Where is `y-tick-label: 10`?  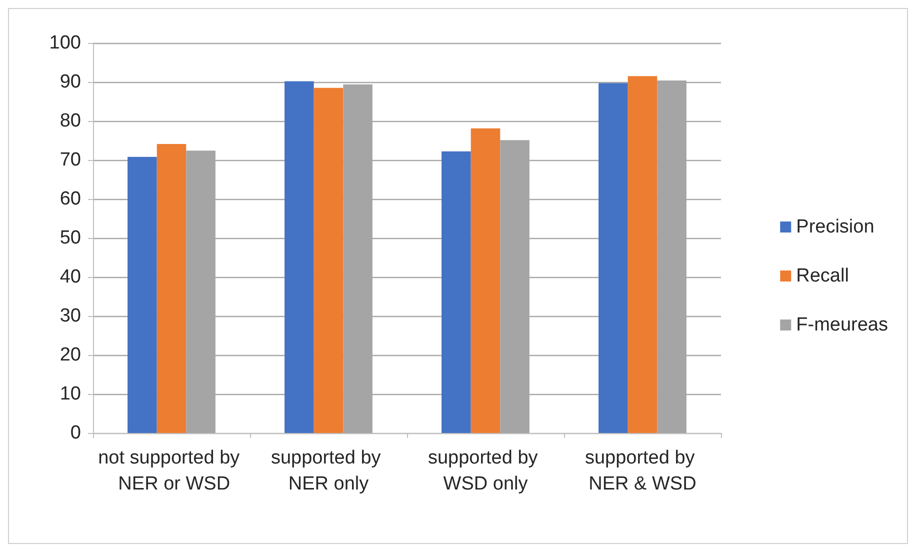
y-tick-label: 10 is located at coordinates (70, 394).